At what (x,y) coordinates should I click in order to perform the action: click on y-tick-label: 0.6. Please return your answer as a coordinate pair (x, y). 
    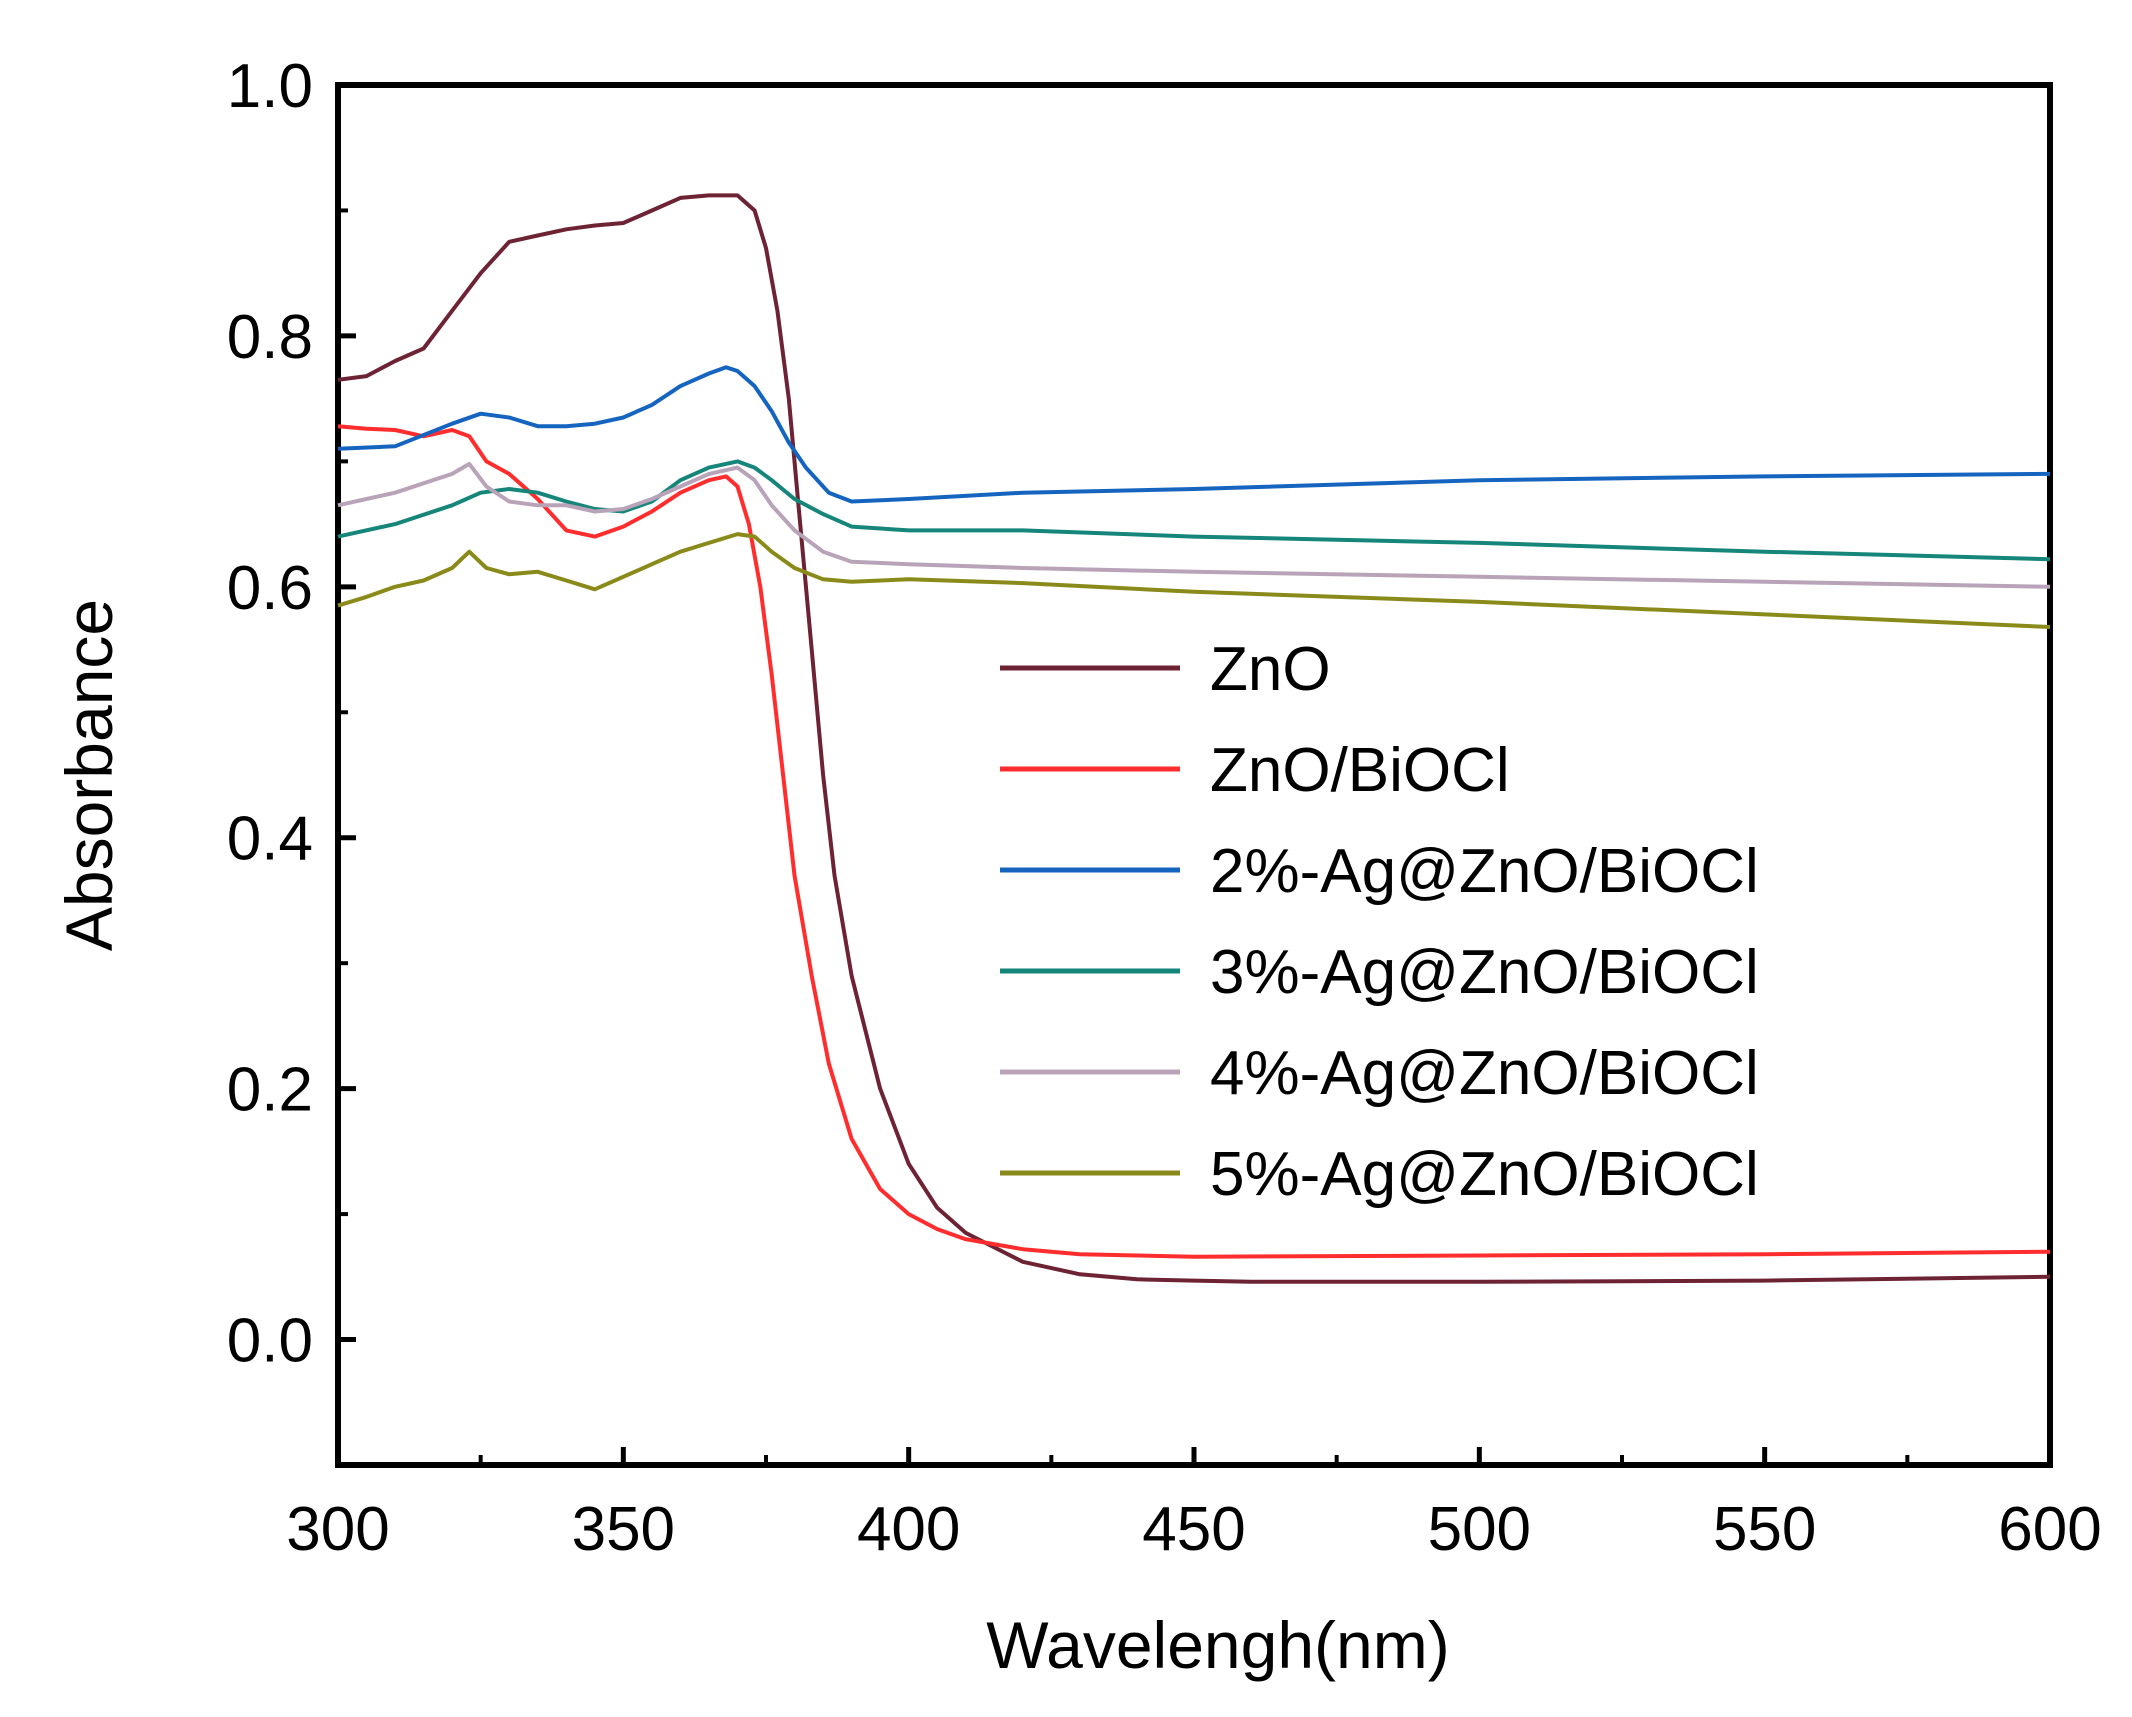
    Looking at the image, I should click on (270, 588).